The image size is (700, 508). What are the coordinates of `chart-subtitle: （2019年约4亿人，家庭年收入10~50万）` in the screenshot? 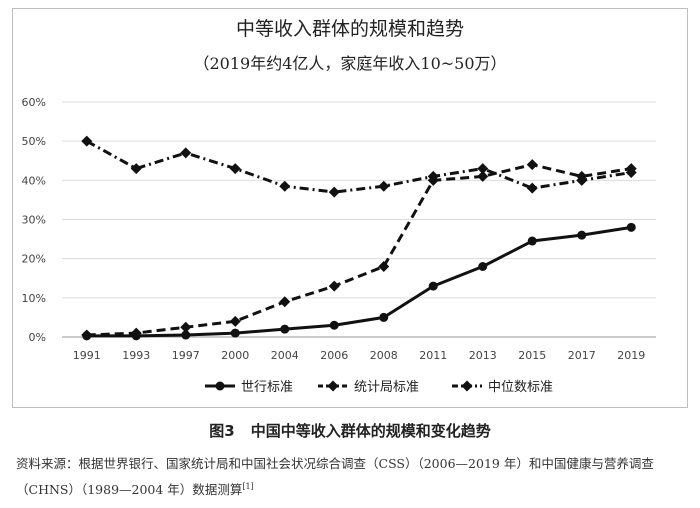 It's located at (350, 63).